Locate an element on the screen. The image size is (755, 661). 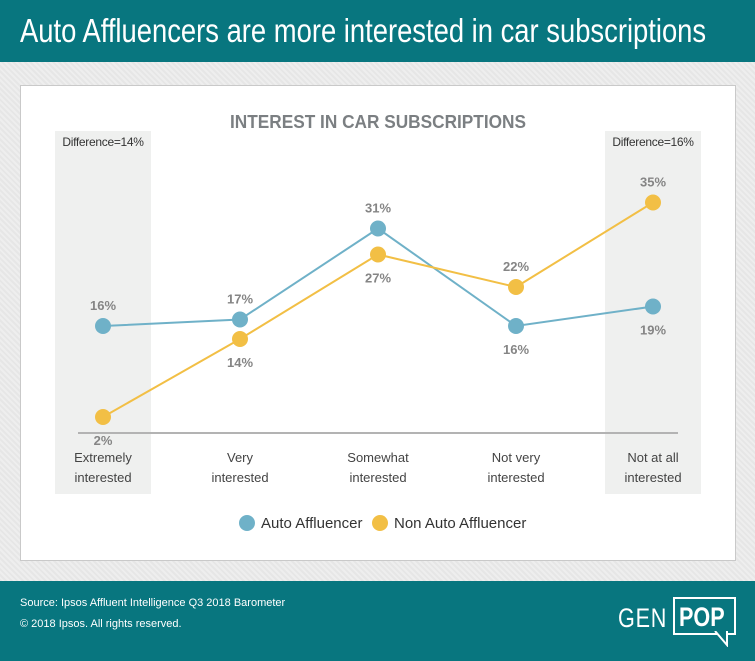
x-tick-label: Very is located at coordinates (240, 457).